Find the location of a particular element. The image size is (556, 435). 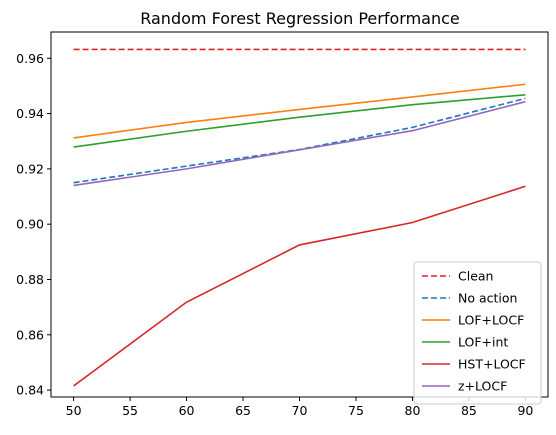

y-tick-label: 0.84 is located at coordinates (30, 390).